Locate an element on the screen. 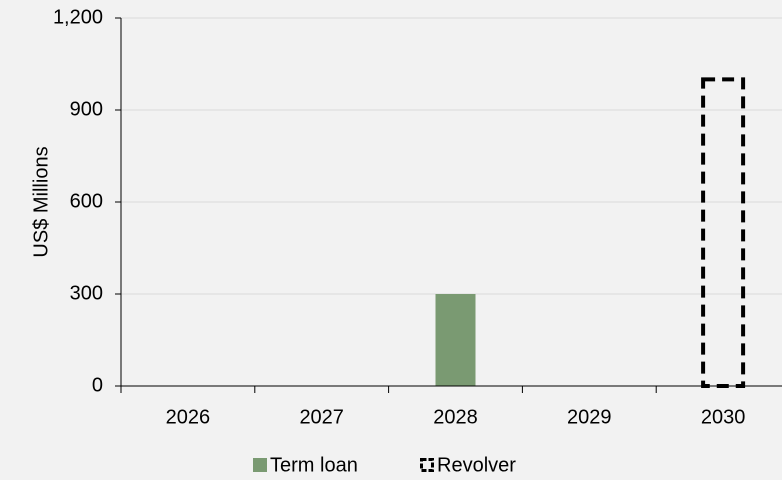 The image size is (782, 480). y-tick-label: 1,200 is located at coordinates (78, 17).